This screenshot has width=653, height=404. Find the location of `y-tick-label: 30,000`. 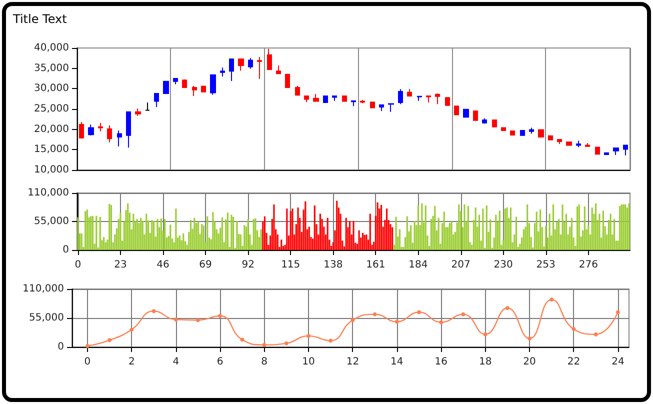

y-tick-label: 30,000 is located at coordinates (51, 88).